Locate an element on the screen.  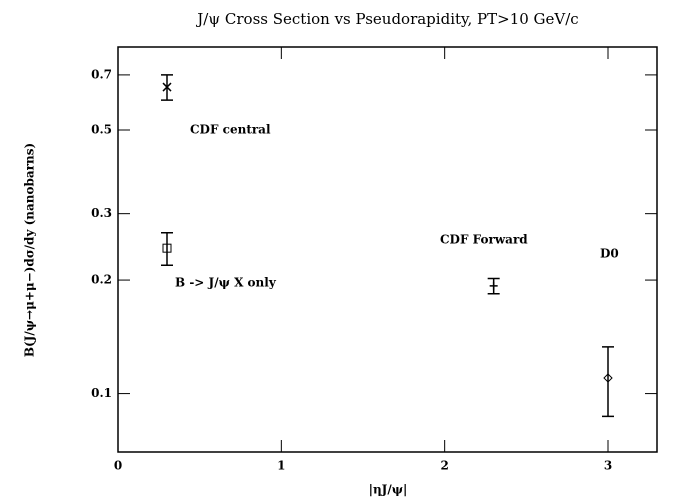
y-tick-label: 0.5 is located at coordinates (101, 130).